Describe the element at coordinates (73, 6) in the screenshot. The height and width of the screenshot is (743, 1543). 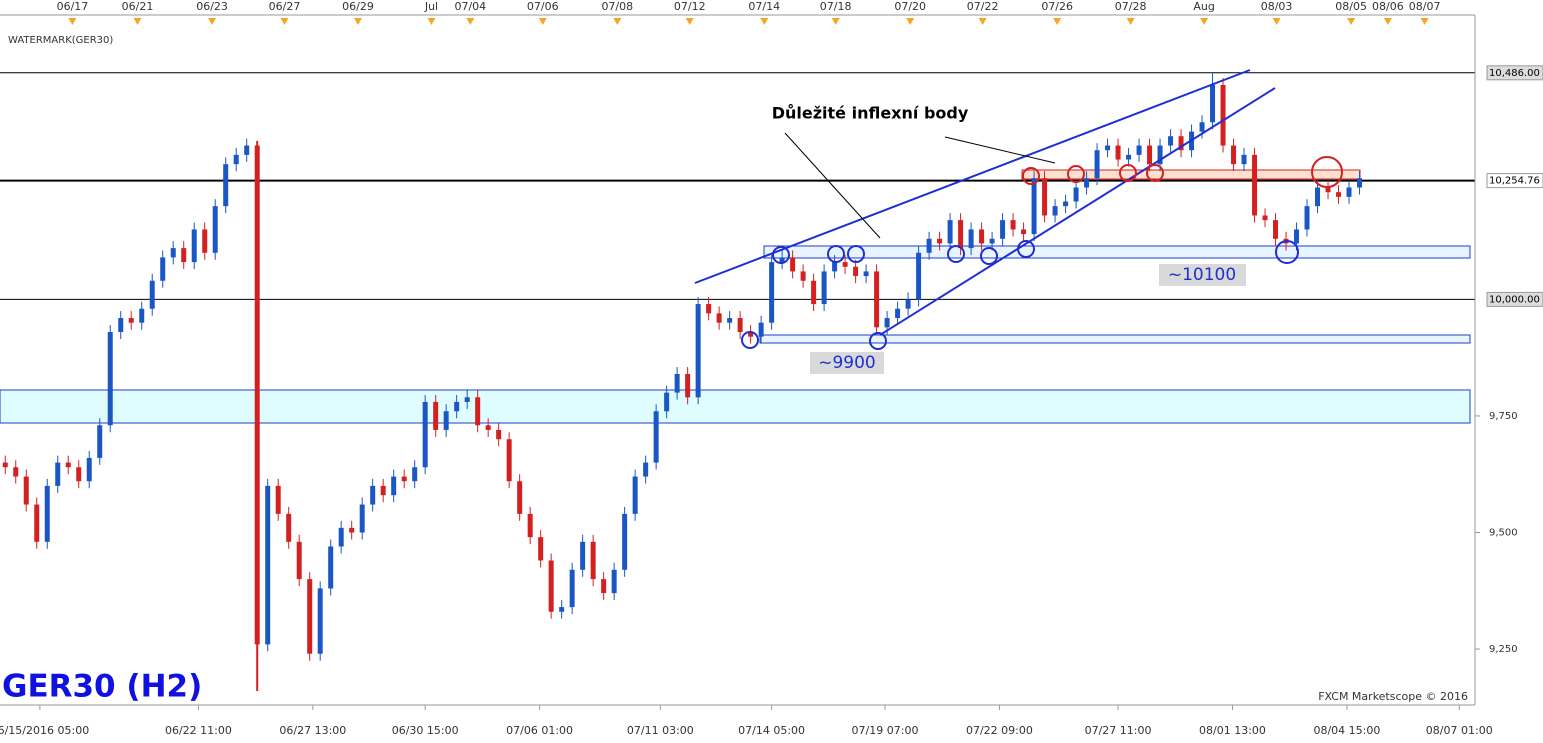
I see `top-tick-label: 06/17` at that location.